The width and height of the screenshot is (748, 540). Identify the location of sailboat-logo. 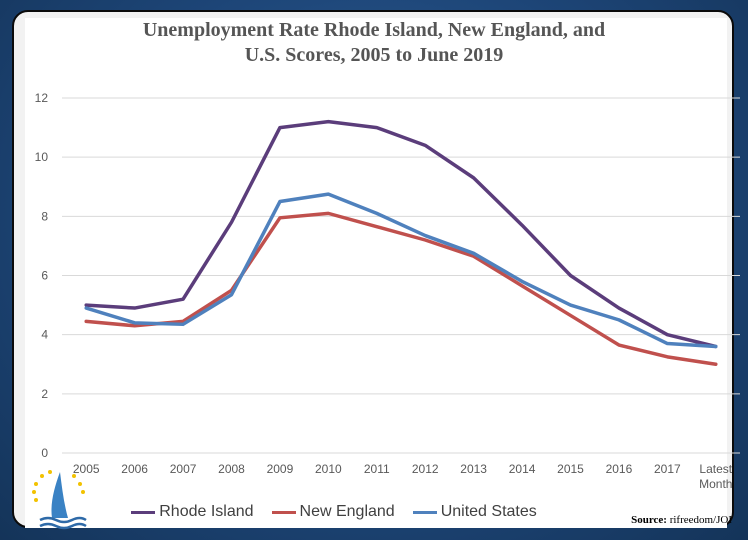
(59, 500).